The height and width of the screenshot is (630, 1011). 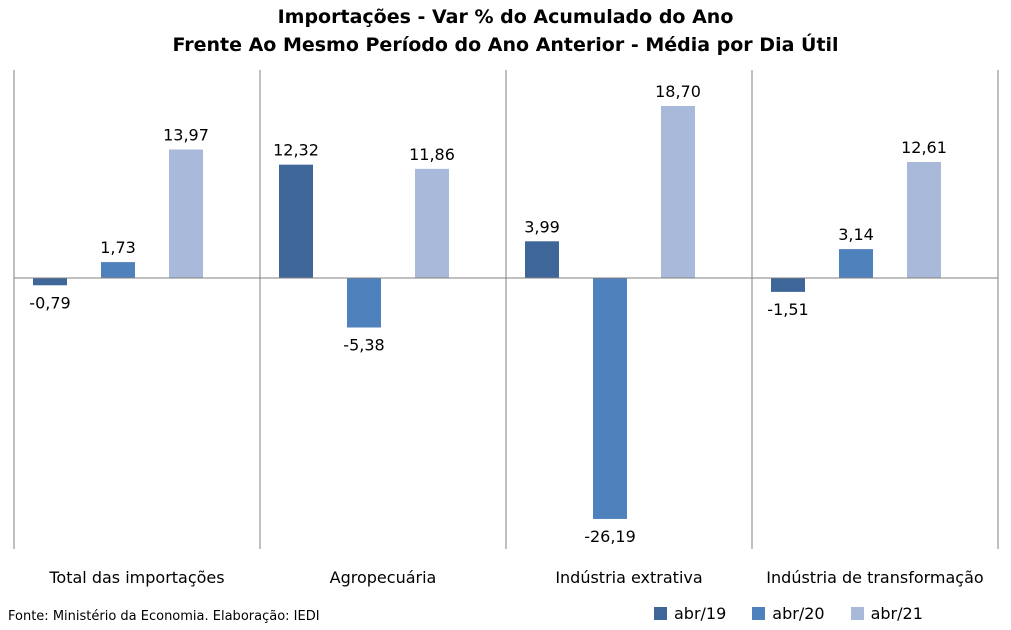 What do you see at coordinates (700, 613) in the screenshot?
I see `legend-label: abr/19` at bounding box center [700, 613].